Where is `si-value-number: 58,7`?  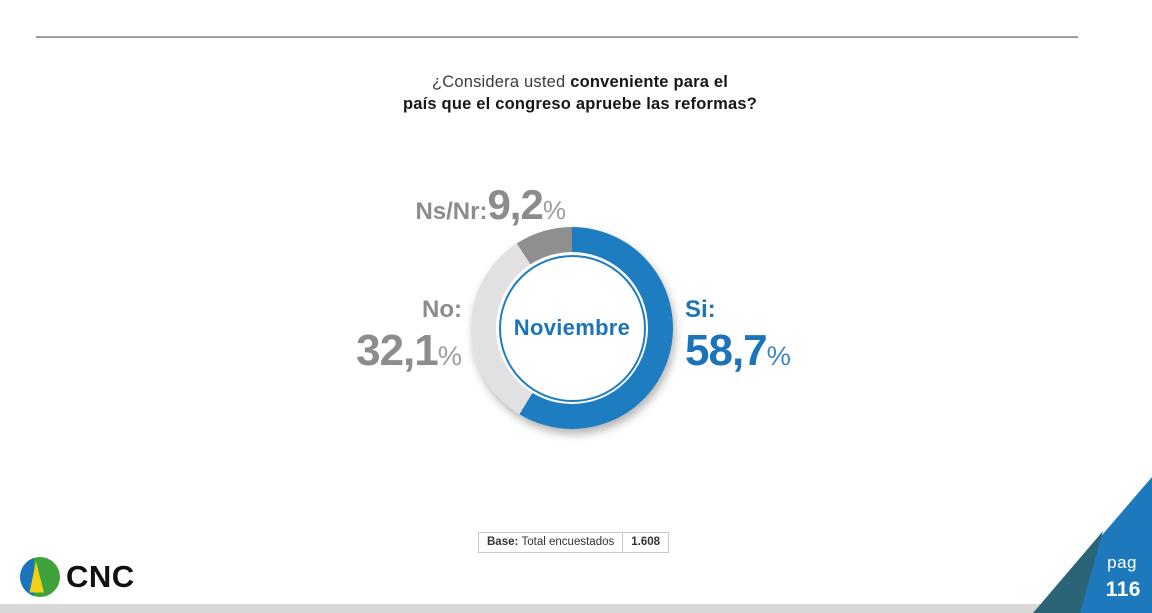 si-value-number: 58,7 is located at coordinates (726, 350).